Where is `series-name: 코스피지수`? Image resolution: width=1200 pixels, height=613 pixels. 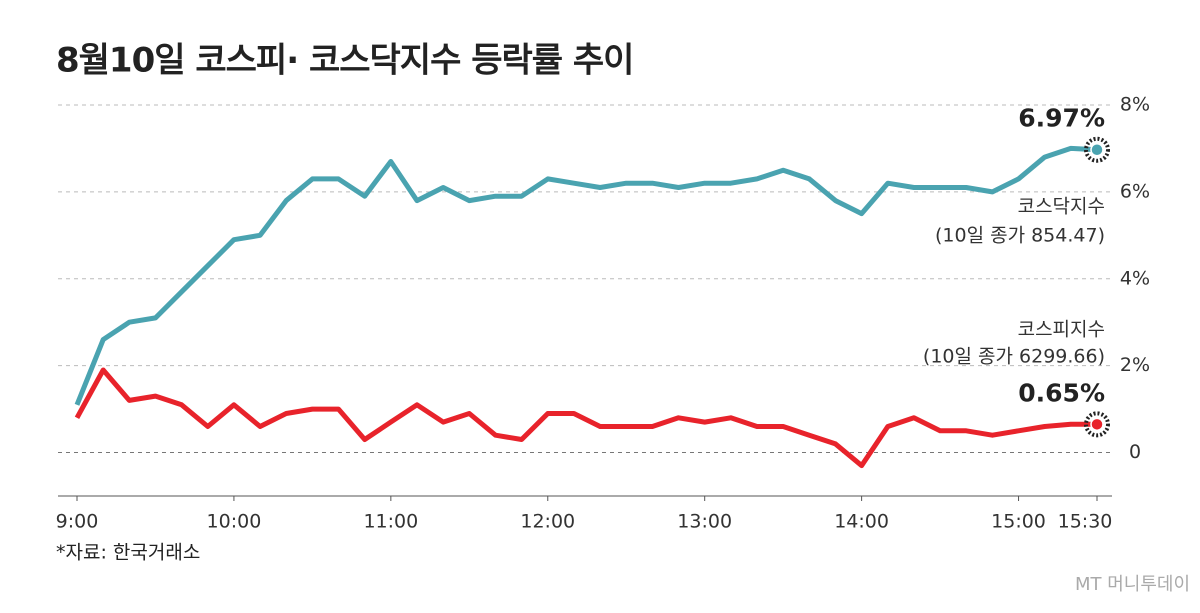 series-name: 코스피지수 is located at coordinates (1061, 330).